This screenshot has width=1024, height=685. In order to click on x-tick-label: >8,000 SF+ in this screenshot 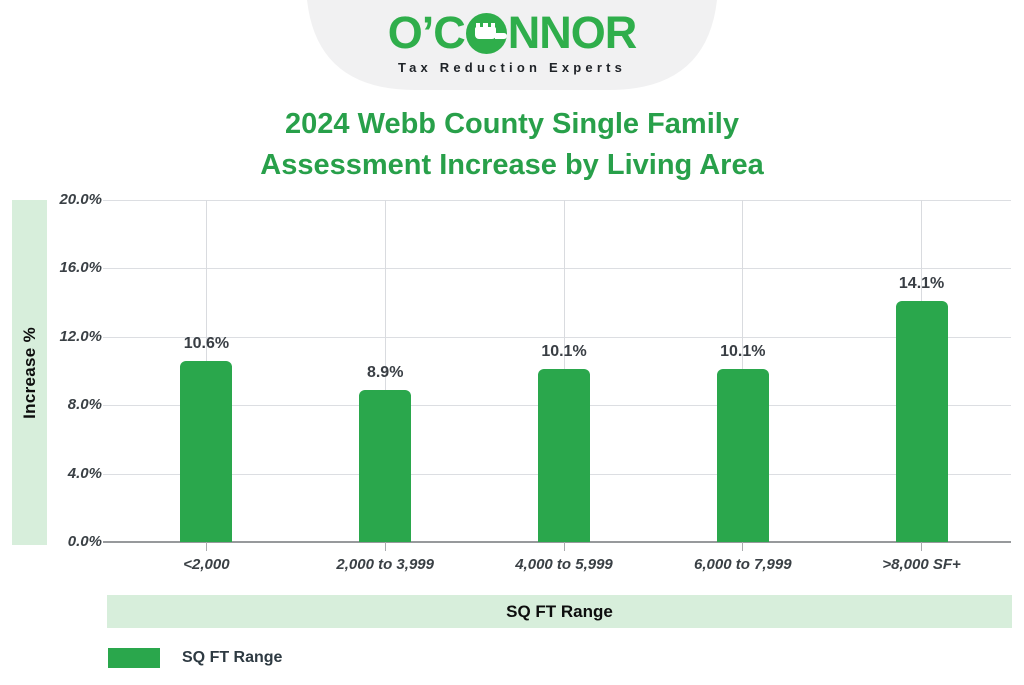, I will do `click(921, 564)`.